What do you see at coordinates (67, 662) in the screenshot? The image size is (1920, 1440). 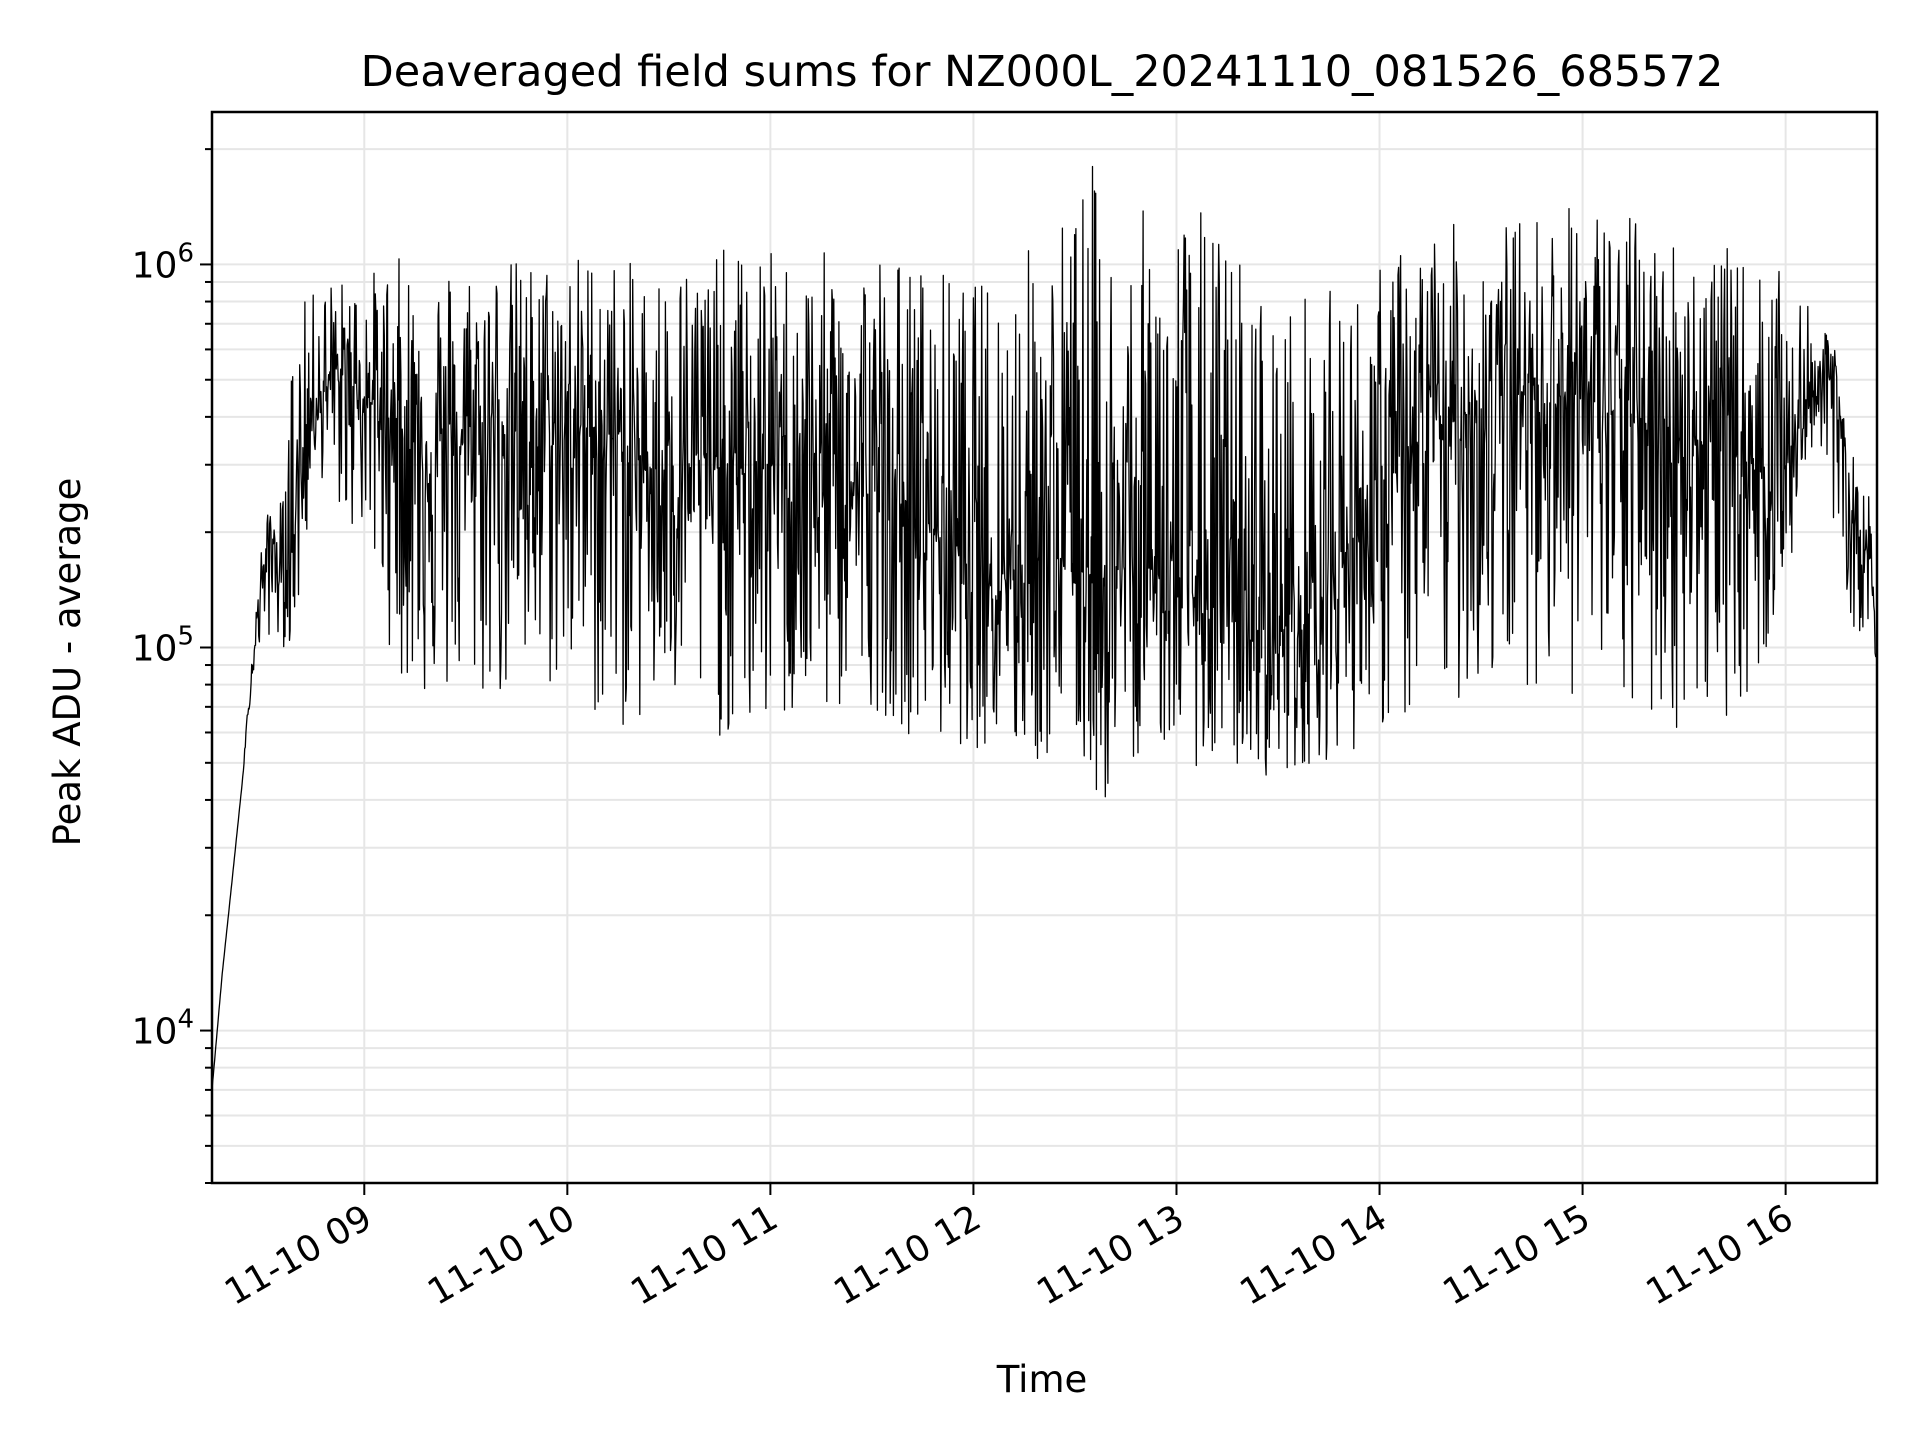 I see `y-axis-label: Peak ADU - average` at bounding box center [67, 662].